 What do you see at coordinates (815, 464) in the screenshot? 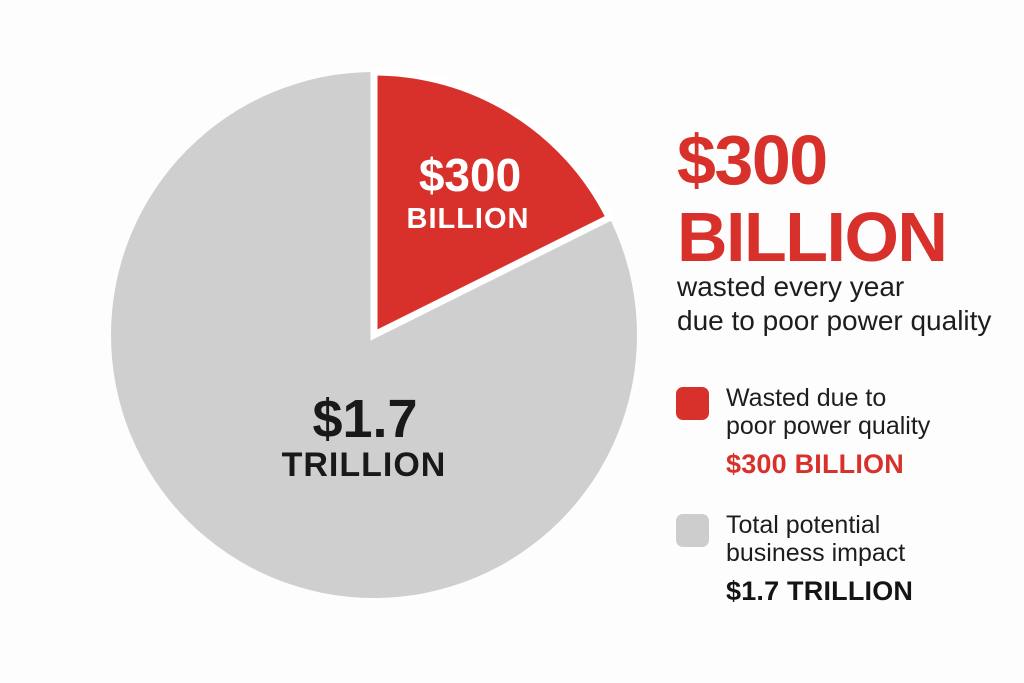
I see `legend-value-wasted: $300 BILLION` at bounding box center [815, 464].